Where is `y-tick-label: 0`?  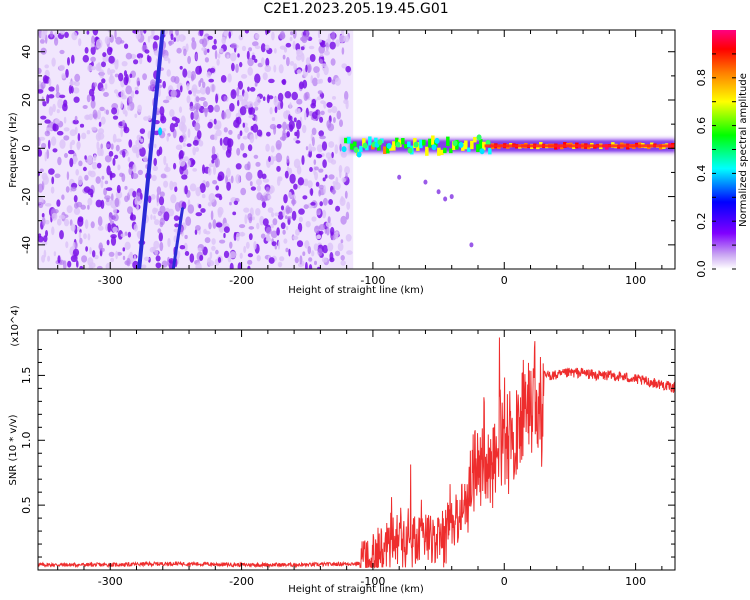
y-tick-label: 0 is located at coordinates (26, 148).